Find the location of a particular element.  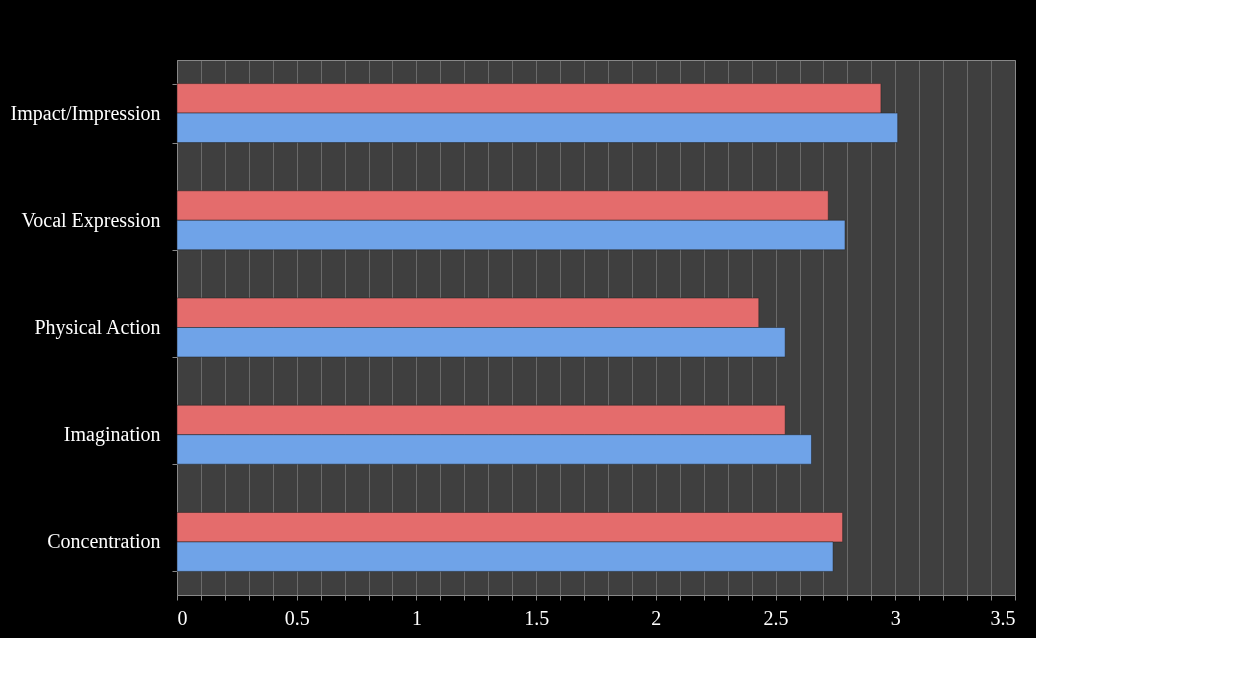

y-tick-label: Impact/Impression is located at coordinates (85, 113).